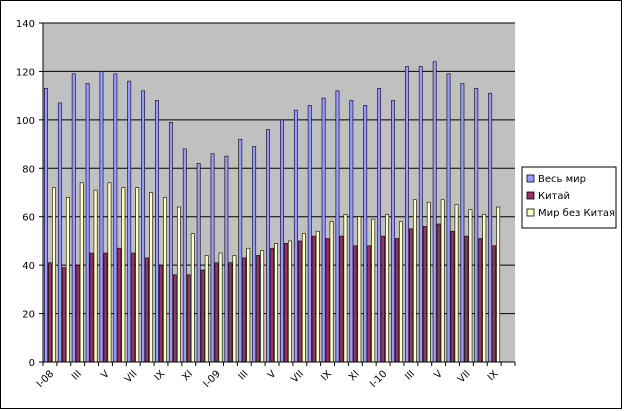  I want to click on legend-label: Весь мир, so click(562, 179).